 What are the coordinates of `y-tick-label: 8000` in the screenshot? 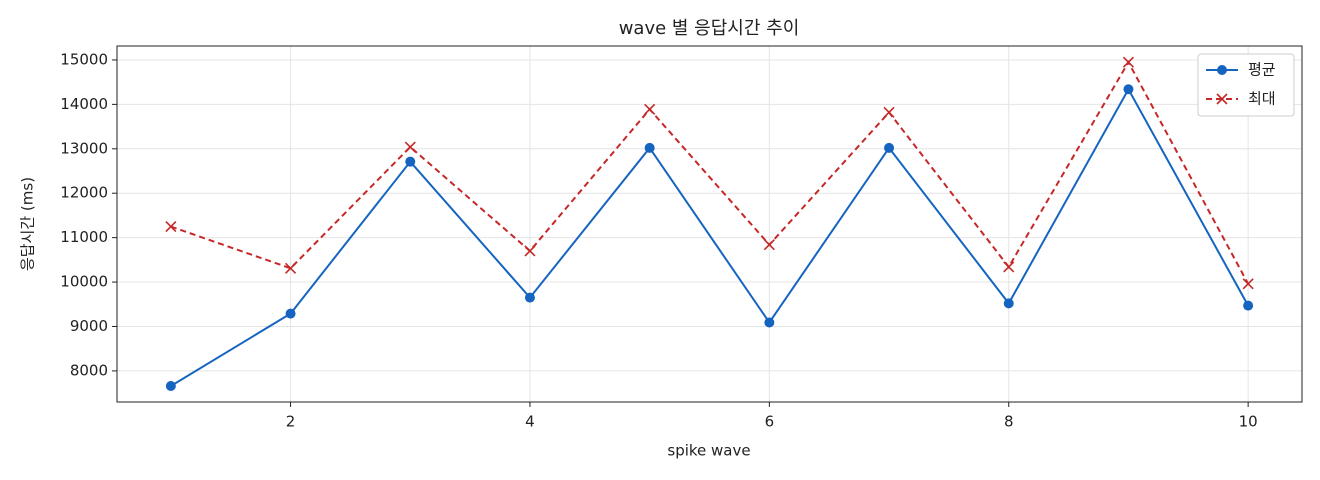 It's located at (89, 370).